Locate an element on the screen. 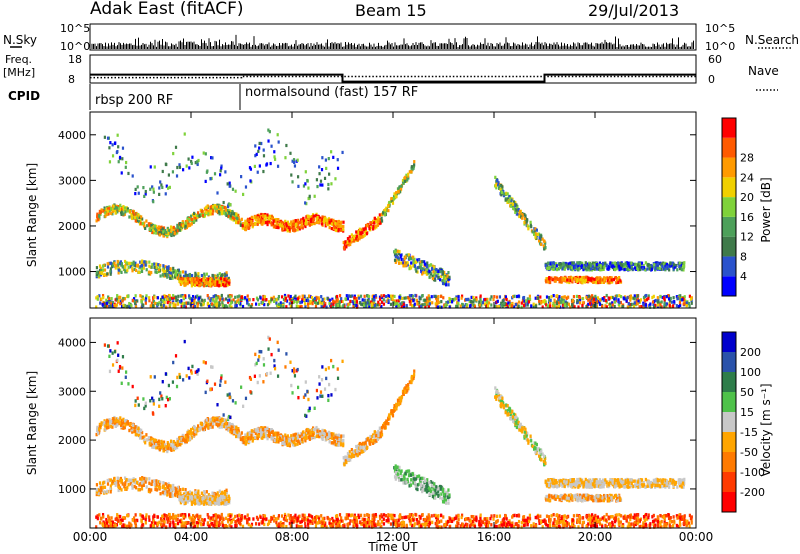 The height and width of the screenshot is (554, 800). velocity-pixel is located at coordinates (127, 422).